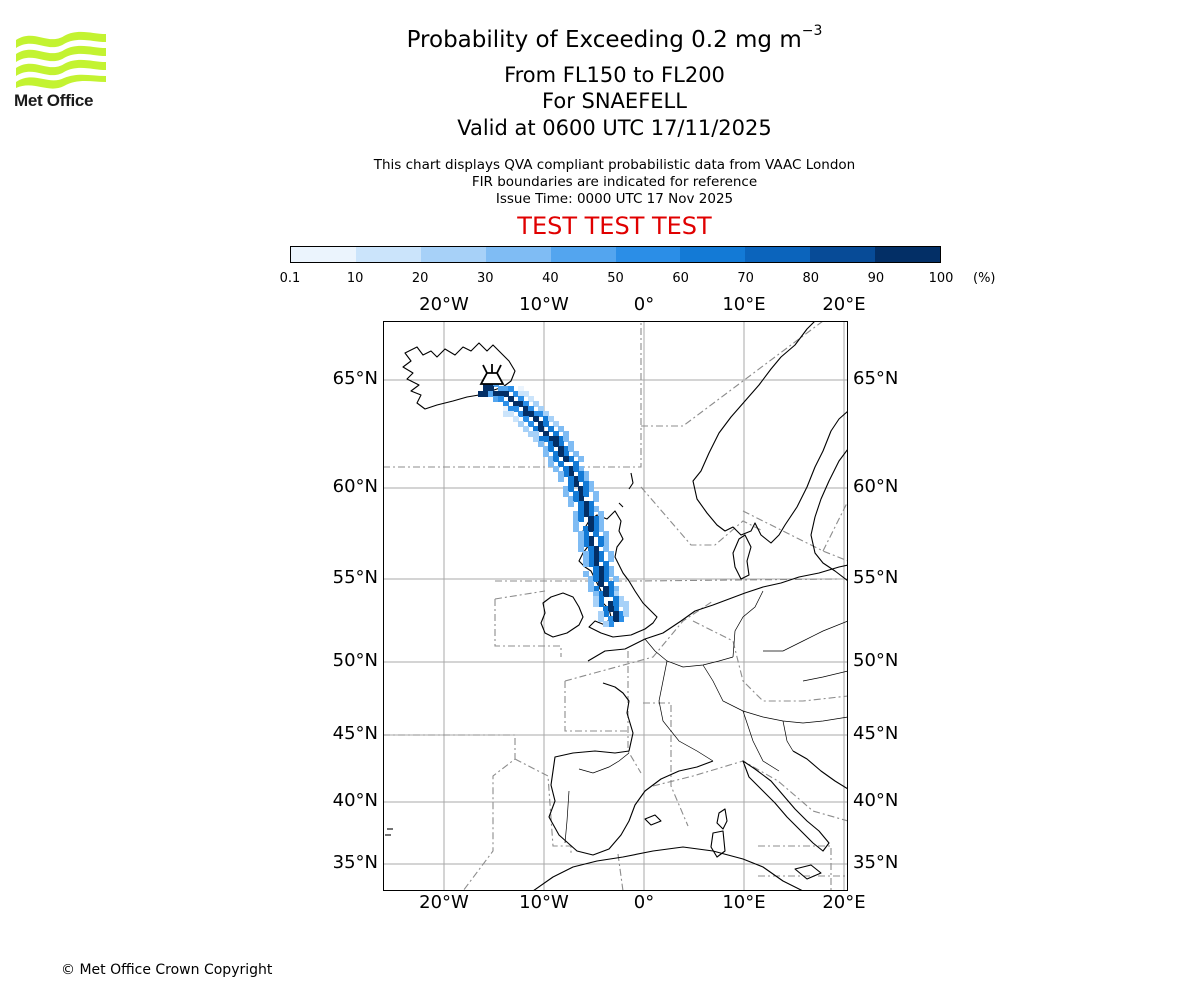  Describe the element at coordinates (615, 278) in the screenshot. I see `colorbar-tick-label: 50` at that location.